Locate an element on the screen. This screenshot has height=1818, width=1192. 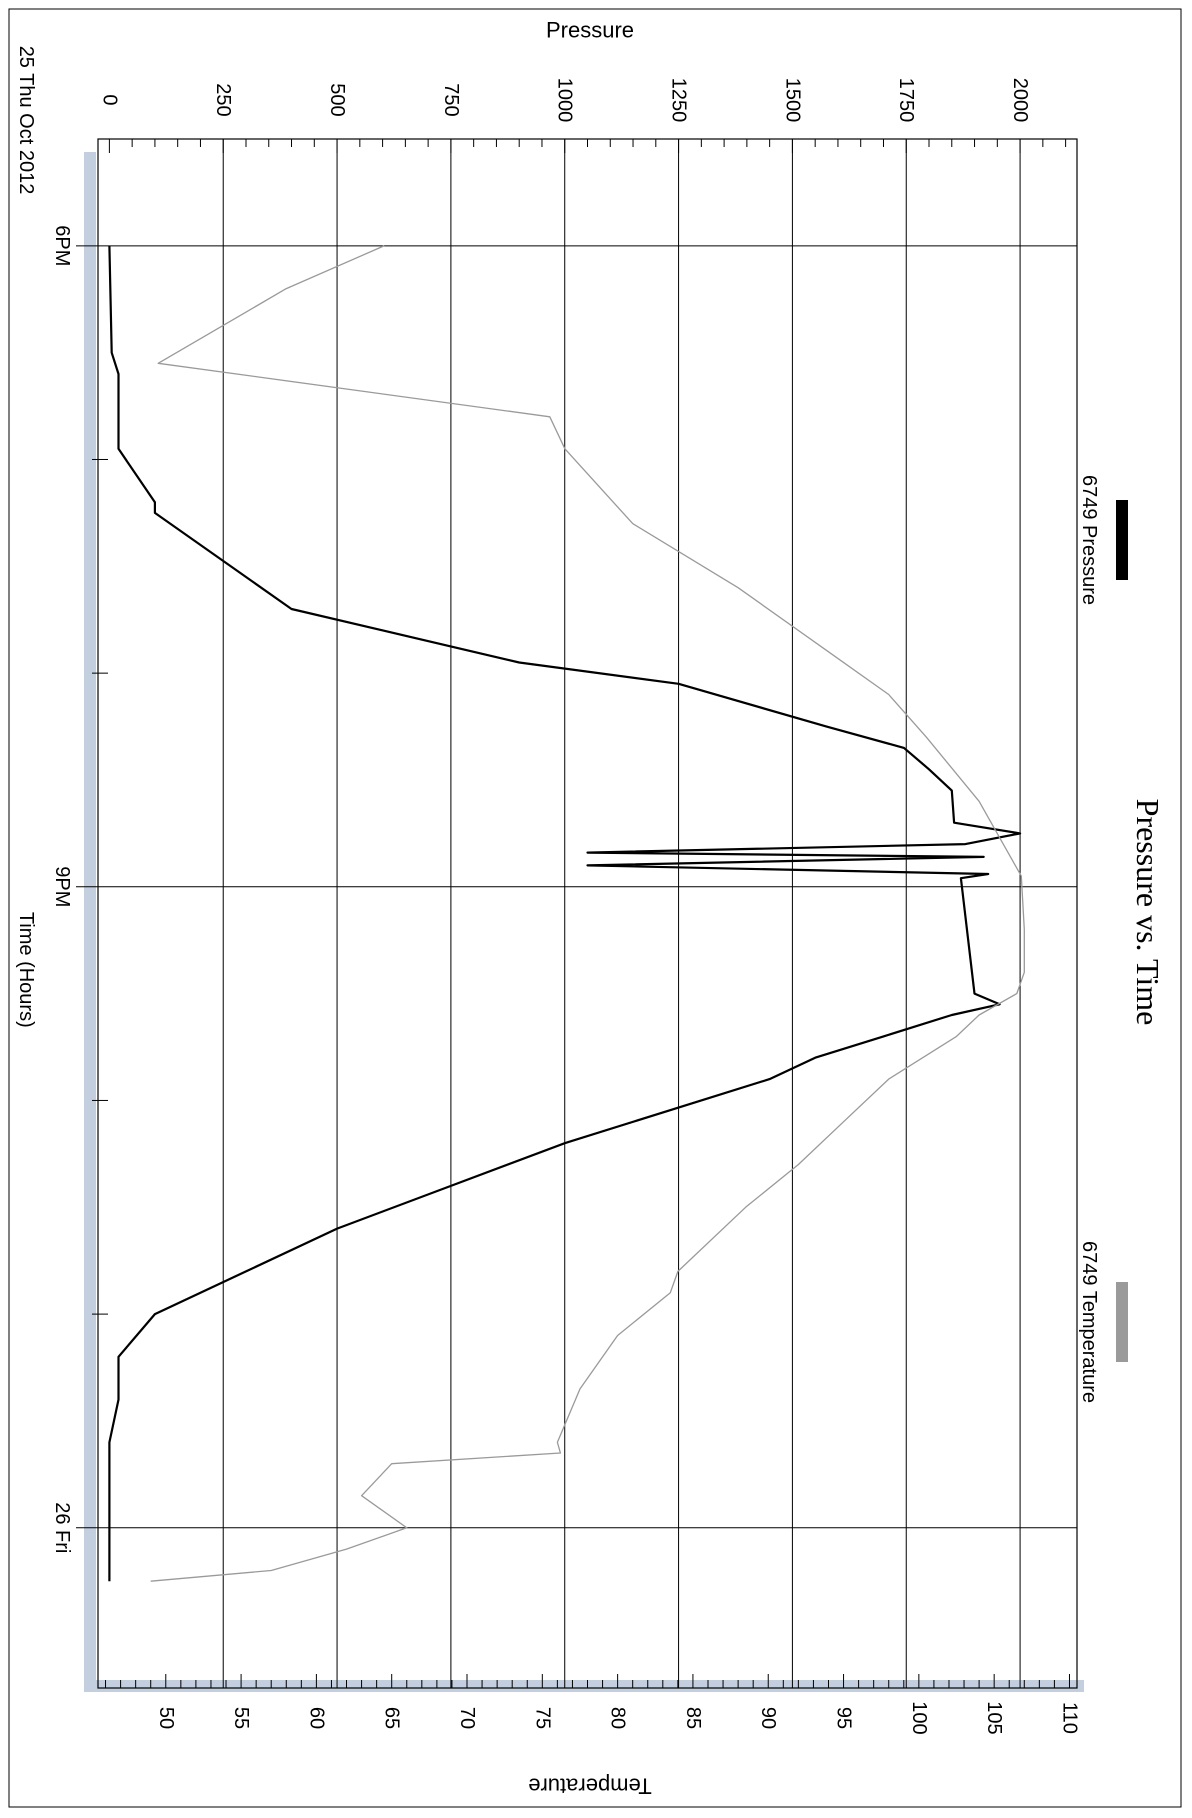
temperature-tick-label: 95 is located at coordinates (844, 1718).